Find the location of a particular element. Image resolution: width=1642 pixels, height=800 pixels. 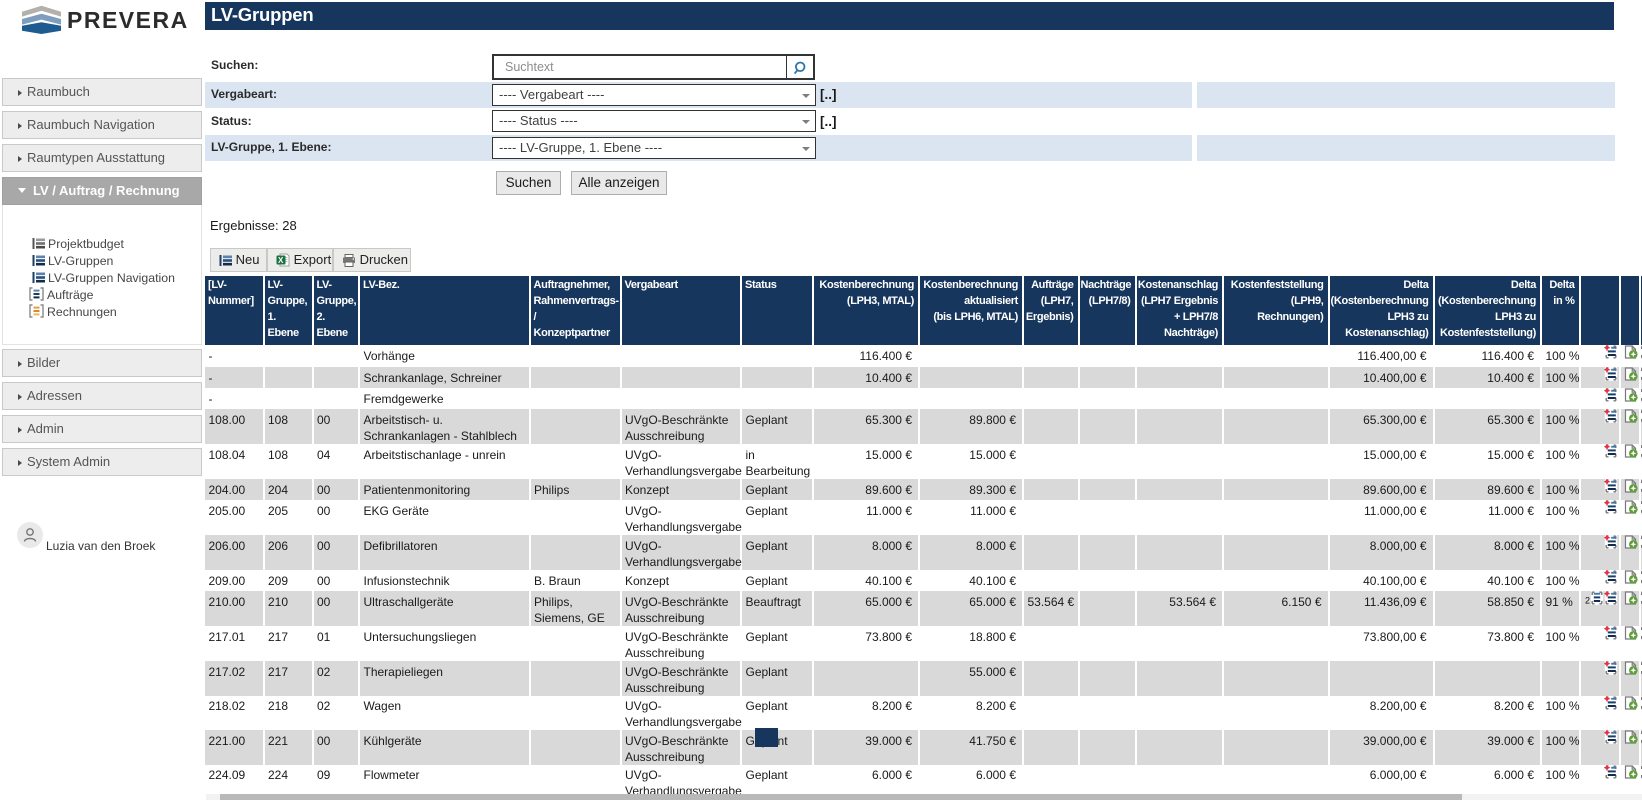

svg-text: X is located at coordinates (281, 260).